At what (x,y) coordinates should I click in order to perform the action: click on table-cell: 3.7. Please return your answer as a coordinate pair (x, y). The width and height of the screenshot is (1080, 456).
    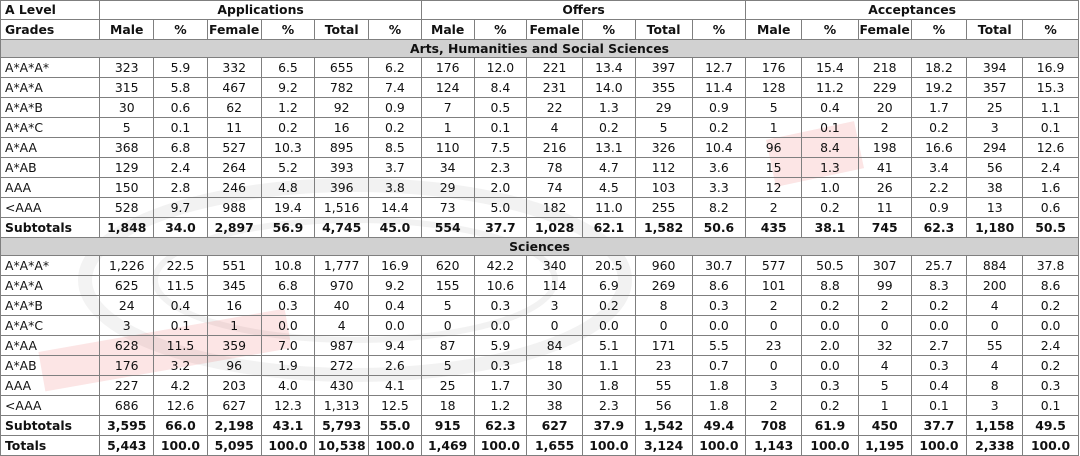
    Looking at the image, I should click on (395, 167).